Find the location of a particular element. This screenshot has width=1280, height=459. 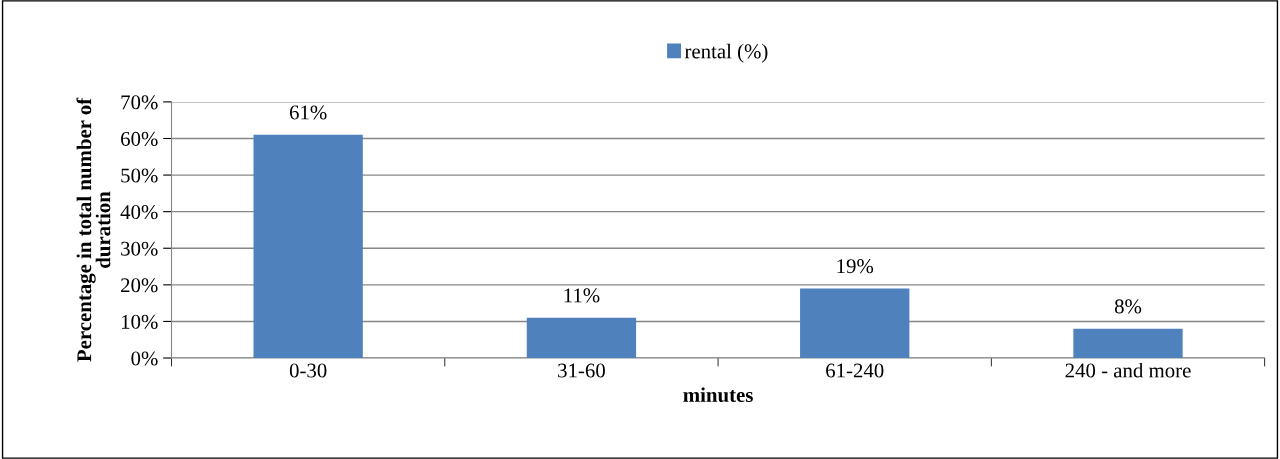

y-tick-label: 20% is located at coordinates (139, 285).